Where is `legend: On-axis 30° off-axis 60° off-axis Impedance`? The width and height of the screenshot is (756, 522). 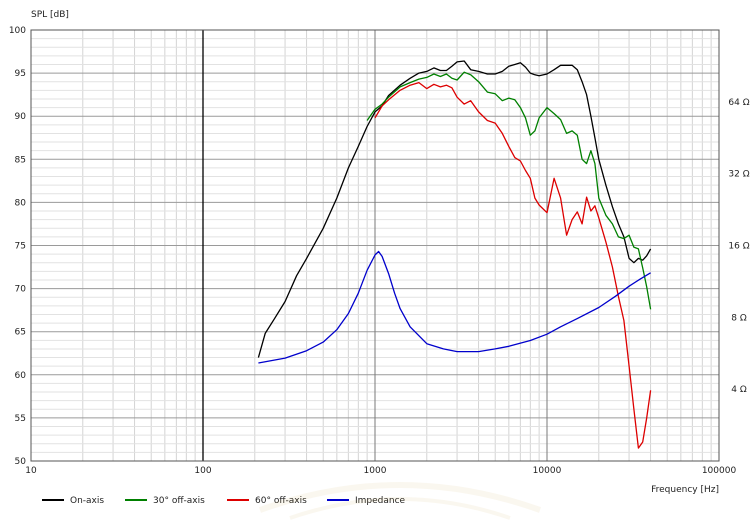
legend: On-axis 30° off-axis 60° off-axis Impedance is located at coordinates (224, 501).